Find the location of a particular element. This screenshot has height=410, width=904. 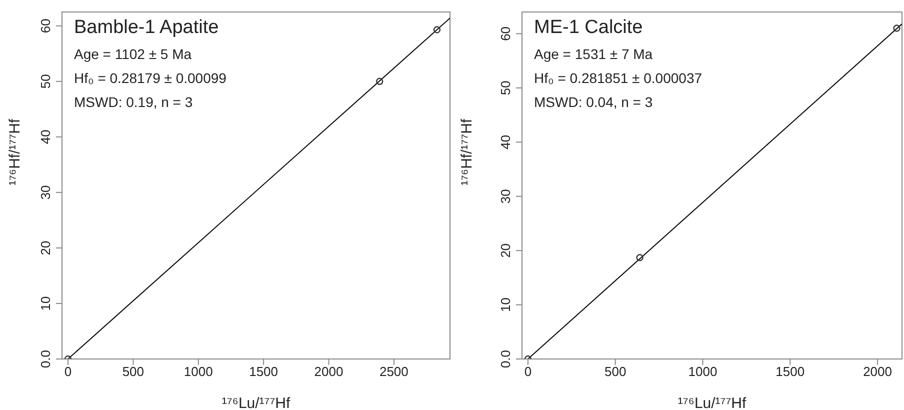

chart-title: Bamble-1 Apatite is located at coordinates (147, 28).